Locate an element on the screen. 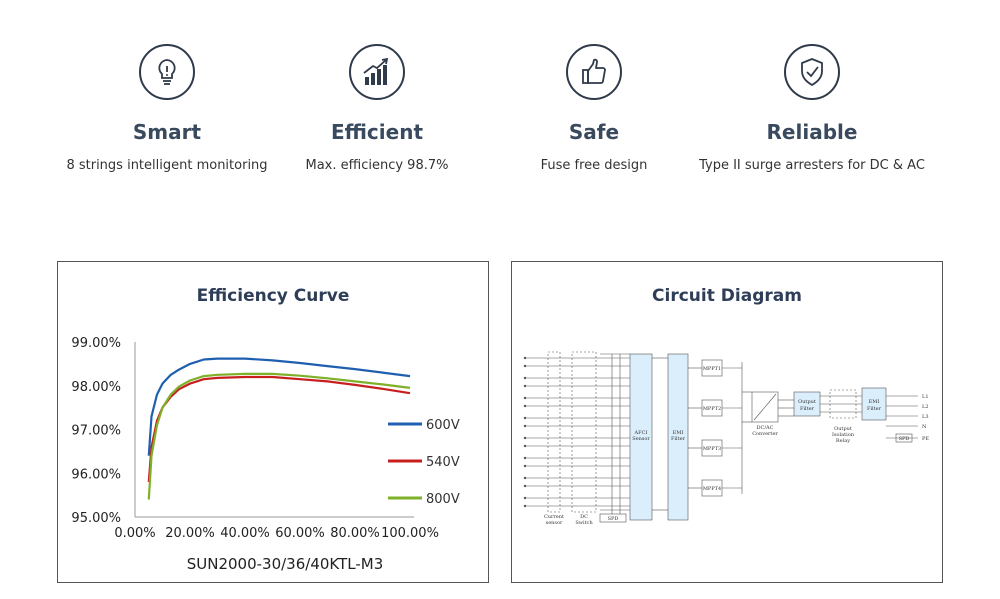 The width and height of the screenshot is (1000, 599). series-line-540V is located at coordinates (279, 429).